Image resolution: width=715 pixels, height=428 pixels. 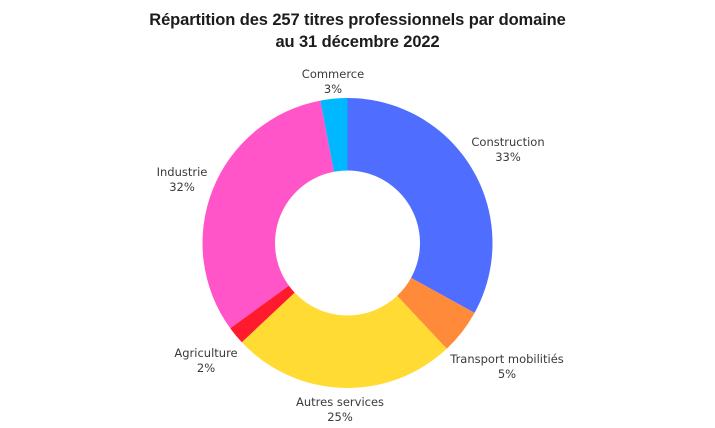 I want to click on label-agriculture: Agriculture 2%, so click(x=205, y=360).